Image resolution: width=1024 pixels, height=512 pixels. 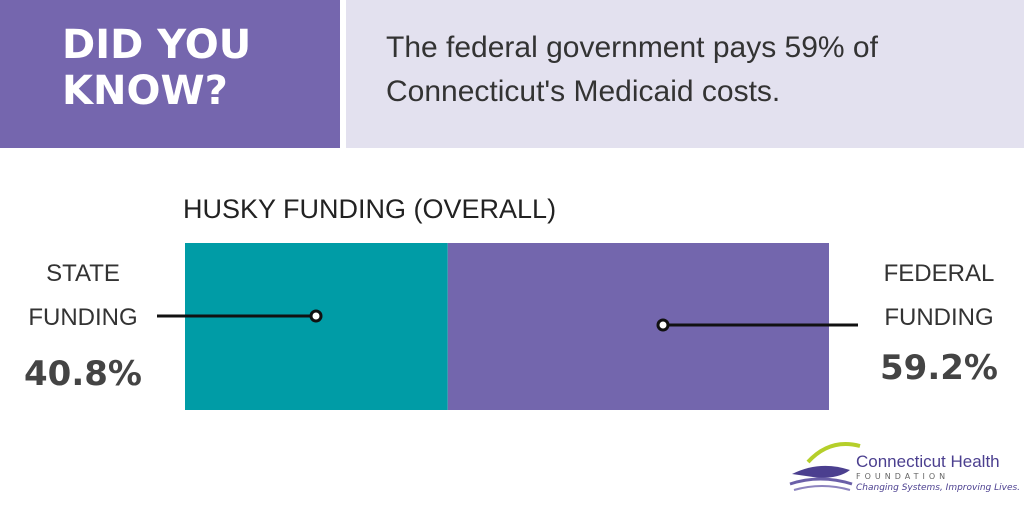 What do you see at coordinates (903, 476) in the screenshot?
I see `logo-sub: FOUNDATION` at bounding box center [903, 476].